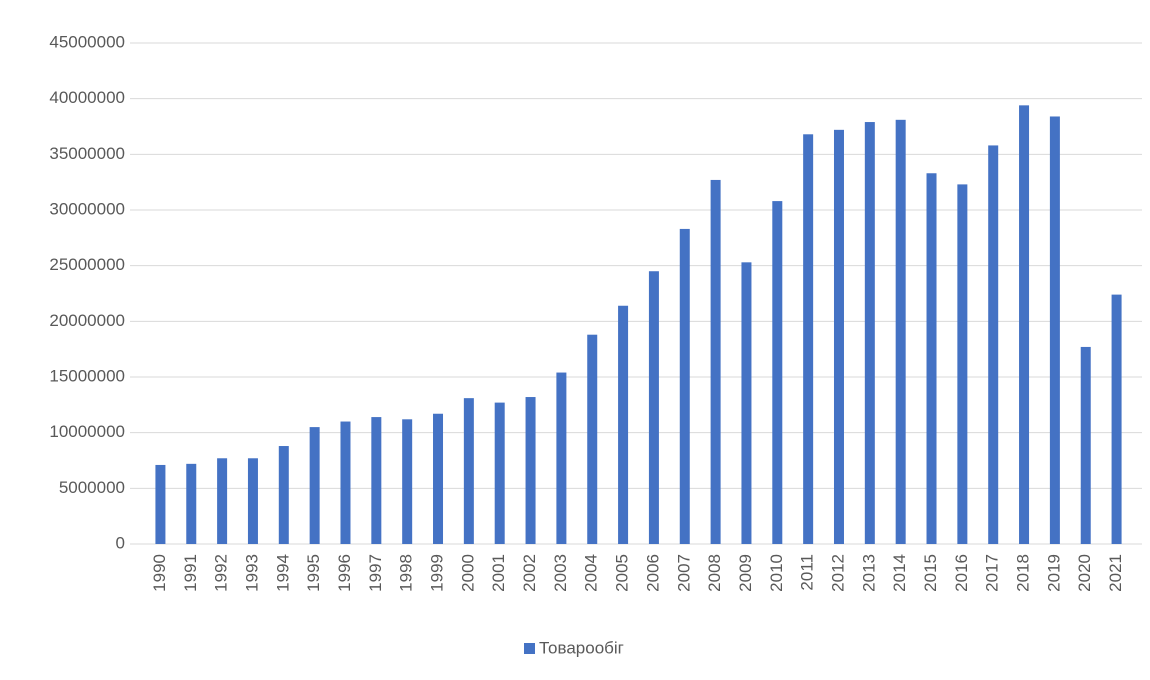 The height and width of the screenshot is (680, 1150). What do you see at coordinates (622, 573) in the screenshot?
I see `x-tick-label: 2005` at bounding box center [622, 573].